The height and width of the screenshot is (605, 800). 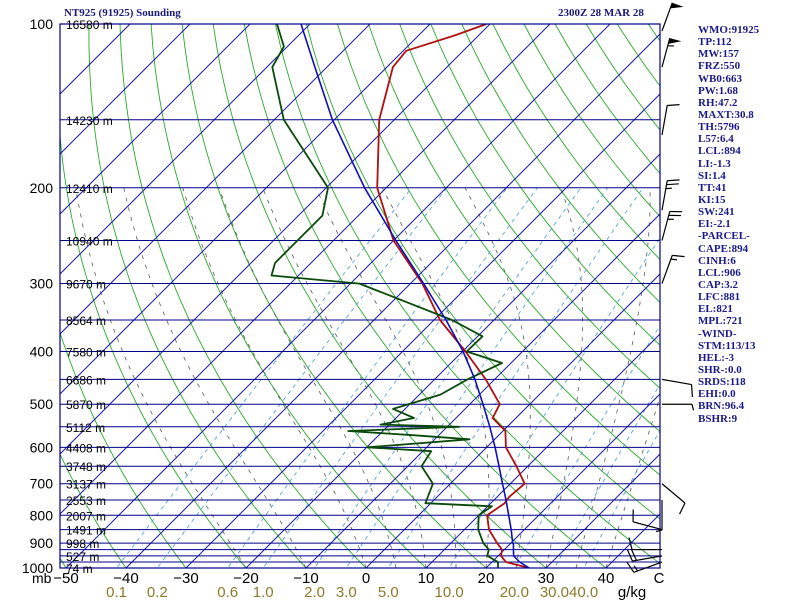 I want to click on index-item: PW:1.68, so click(x=748, y=91).